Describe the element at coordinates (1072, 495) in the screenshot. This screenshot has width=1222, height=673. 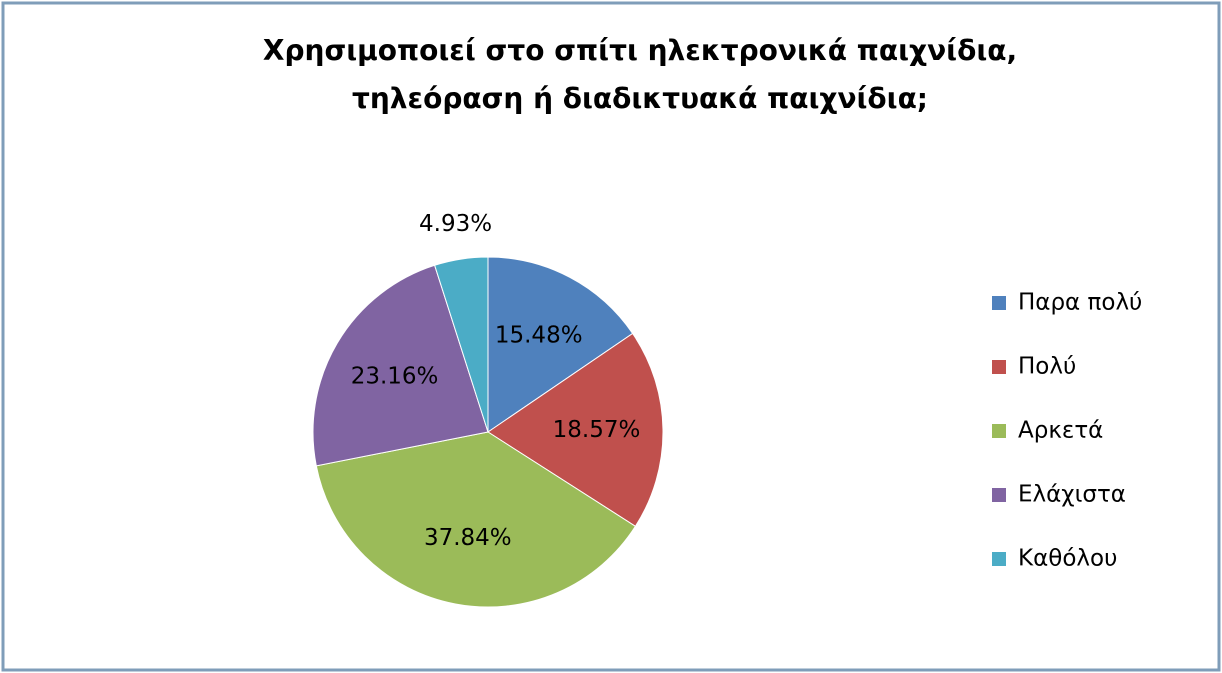
I see `legend-label: Ελάχιστα` at that location.